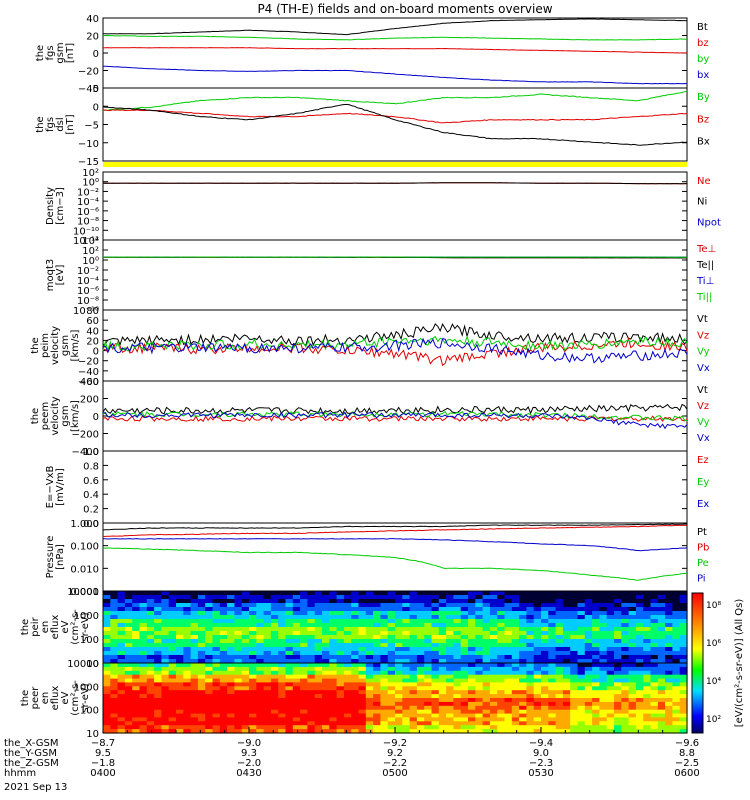  What do you see at coordinates (96, 54) in the screenshot?
I see `y-tick-label: 0` at bounding box center [96, 54].